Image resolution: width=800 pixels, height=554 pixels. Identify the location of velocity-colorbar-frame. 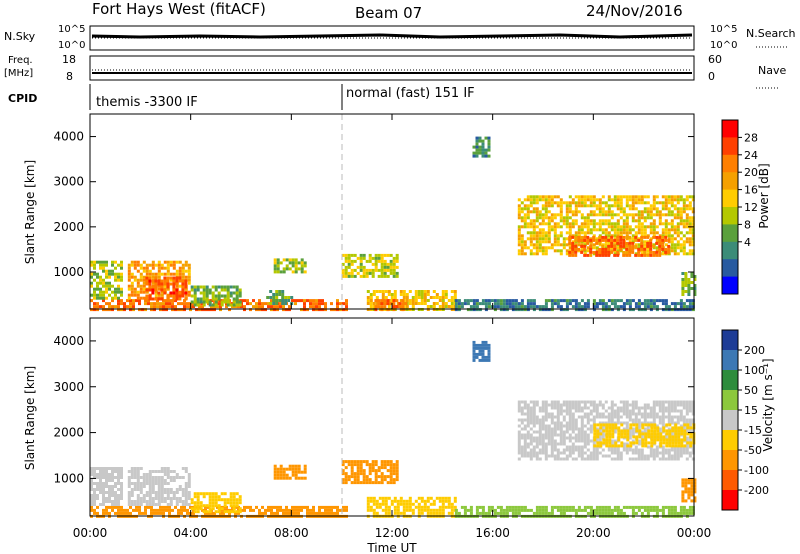
(730, 420).